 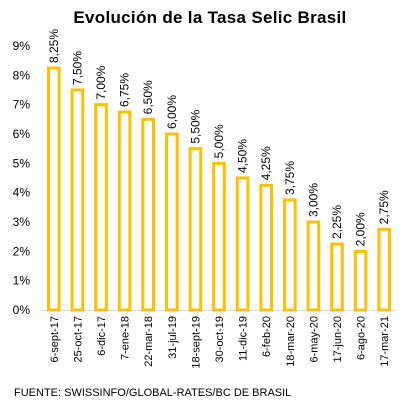 What do you see at coordinates (314, 339) in the screenshot?
I see `x-tick-label: 6-may-20` at bounding box center [314, 339].